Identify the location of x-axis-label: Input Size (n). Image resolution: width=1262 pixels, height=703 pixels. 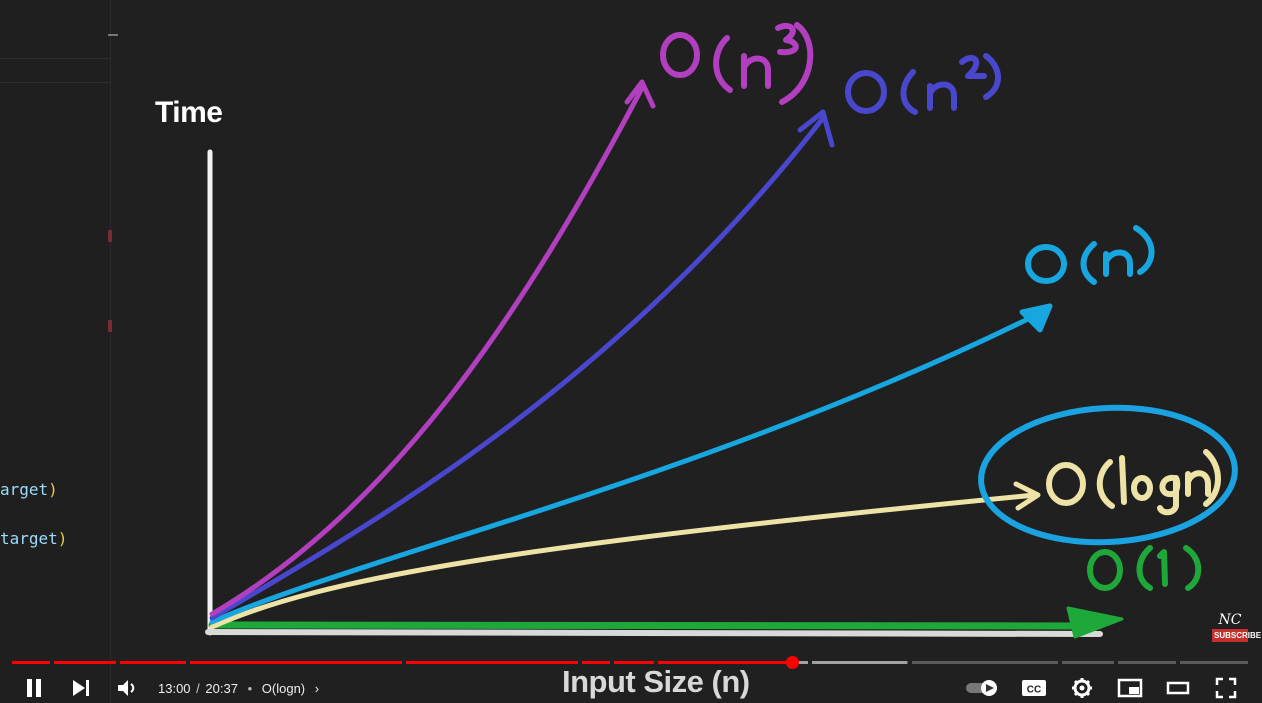
(656, 681).